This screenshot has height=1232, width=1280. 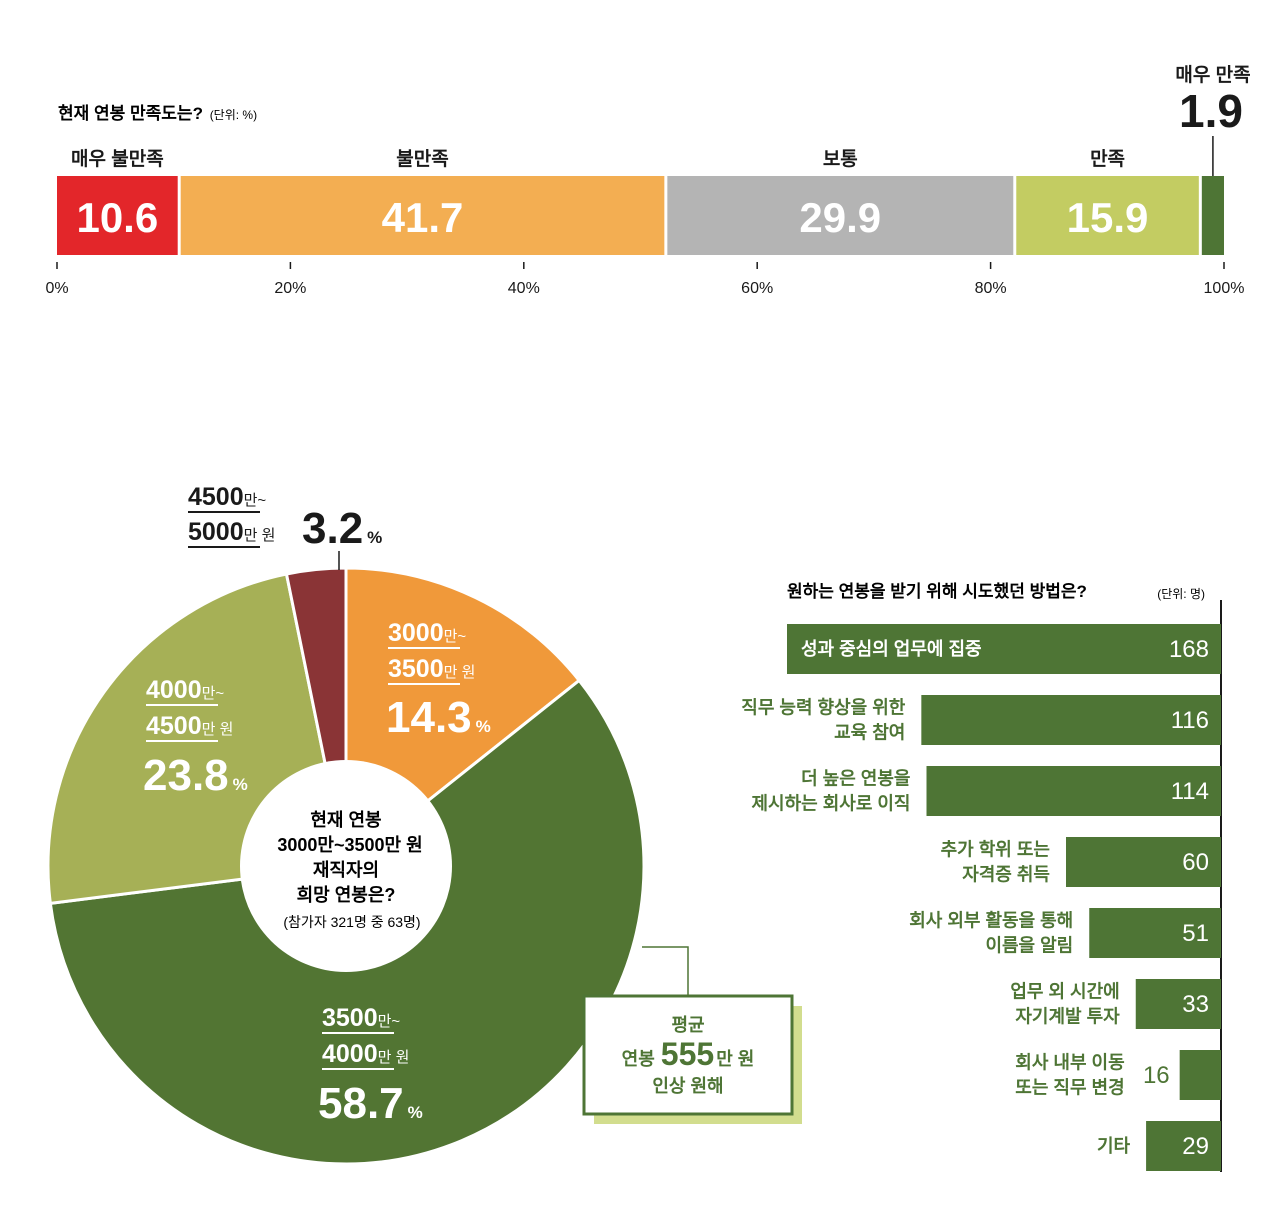 What do you see at coordinates (855, 779) in the screenshot?
I see `method-label: 더 높은 연봉을` at bounding box center [855, 779].